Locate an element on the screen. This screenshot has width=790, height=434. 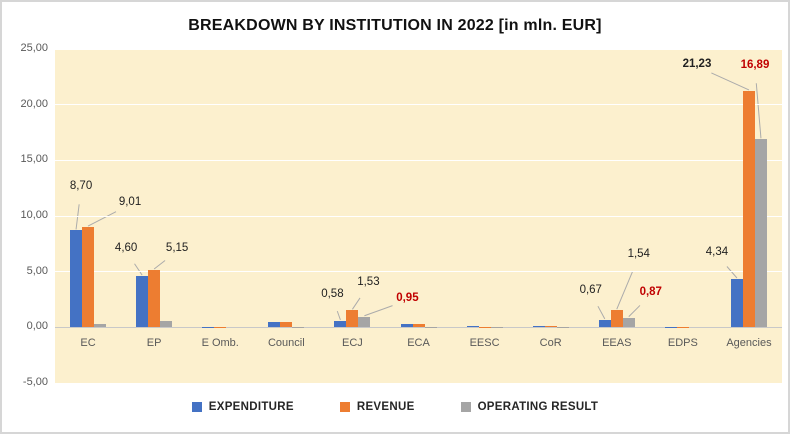
data-label: 21,23 is located at coordinates (697, 63).